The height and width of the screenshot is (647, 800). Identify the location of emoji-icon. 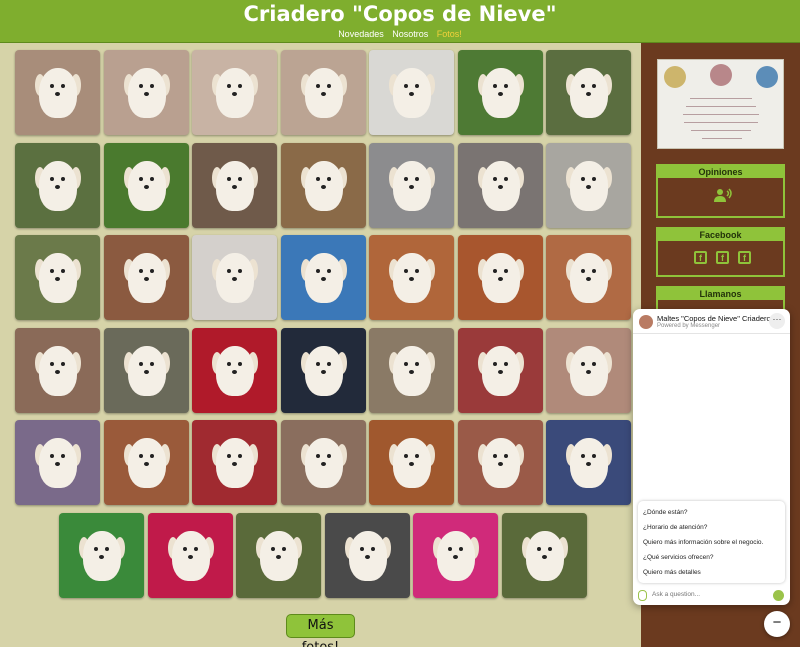
(778, 595).